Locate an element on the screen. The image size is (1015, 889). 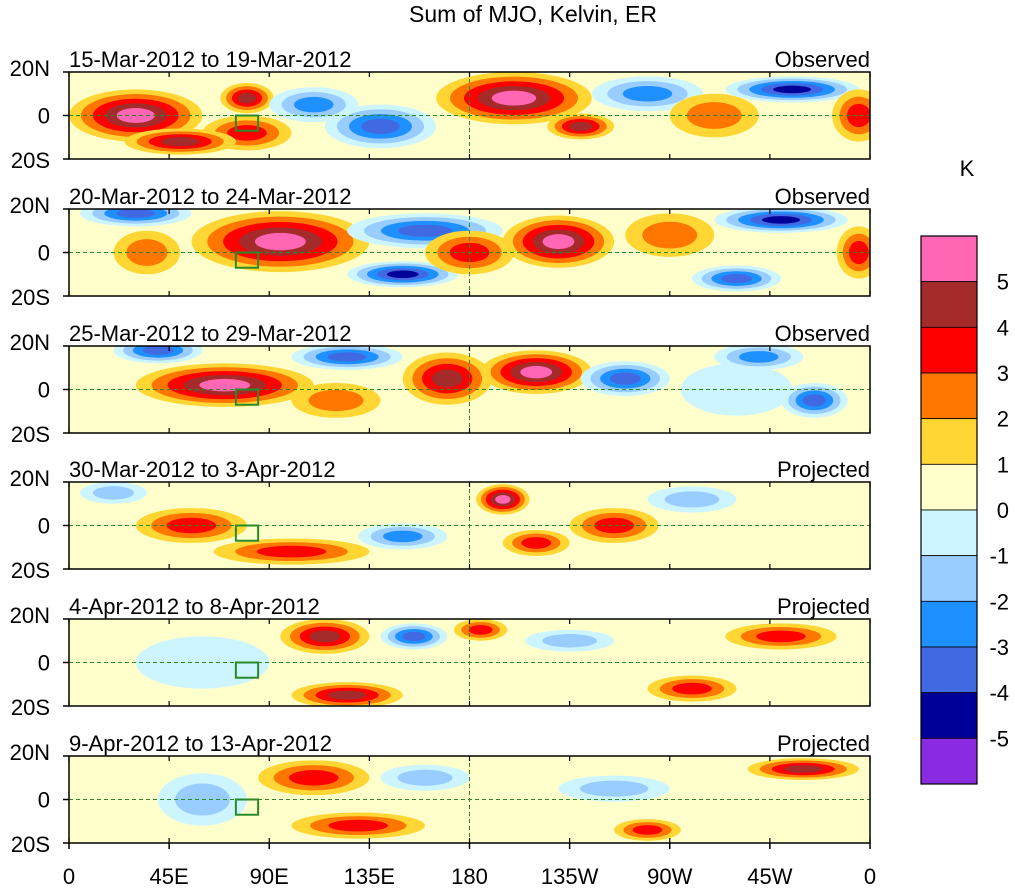
panel-period-label: 4-Apr-2012 to 8-Apr-2012 is located at coordinates (194, 606).